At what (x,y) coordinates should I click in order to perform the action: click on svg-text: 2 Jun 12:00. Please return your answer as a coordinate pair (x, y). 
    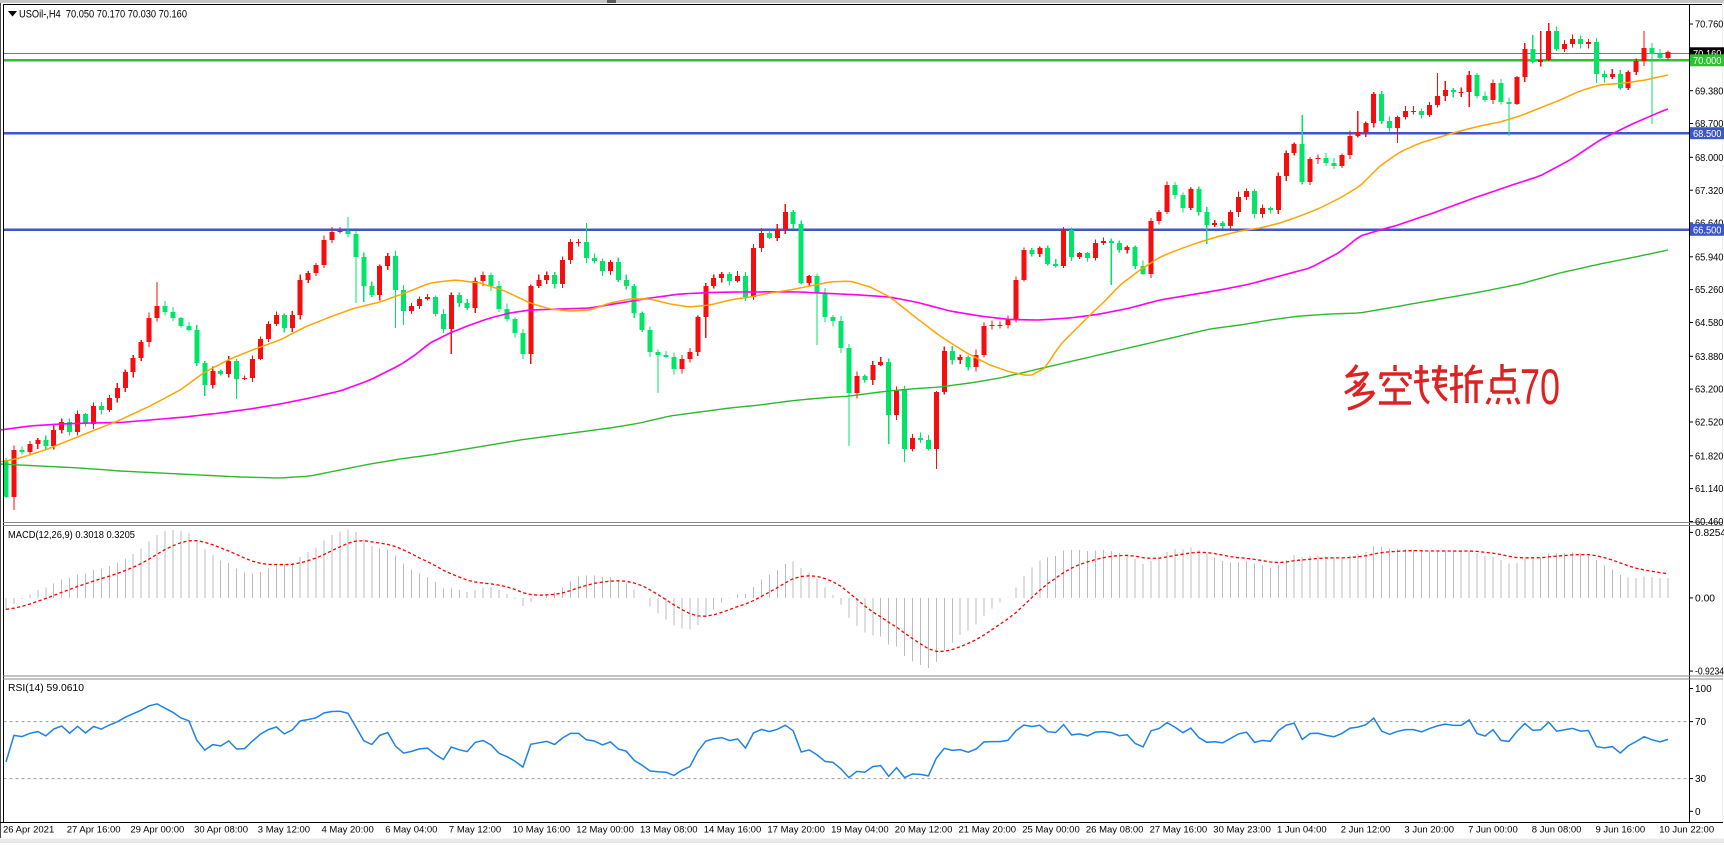
    Looking at the image, I should click on (1366, 830).